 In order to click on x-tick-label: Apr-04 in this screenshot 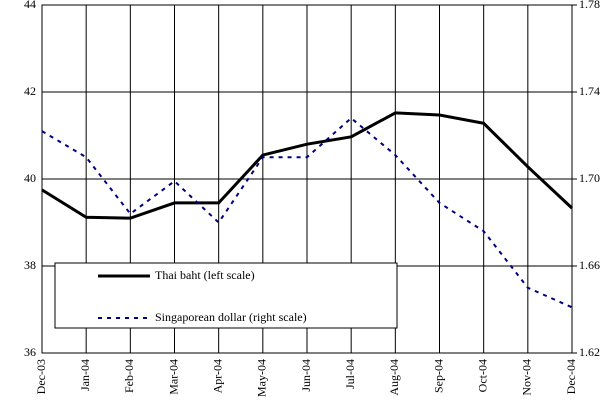, I will do `click(217, 376)`.